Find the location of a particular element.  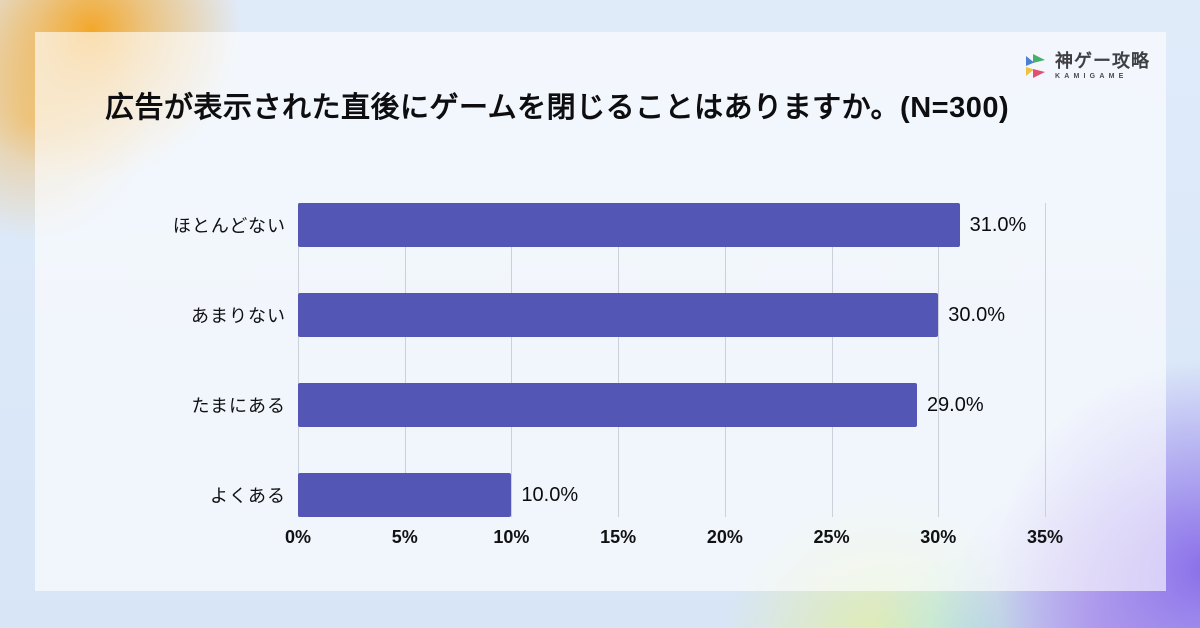

value-label: 10.0% is located at coordinates (550, 494).